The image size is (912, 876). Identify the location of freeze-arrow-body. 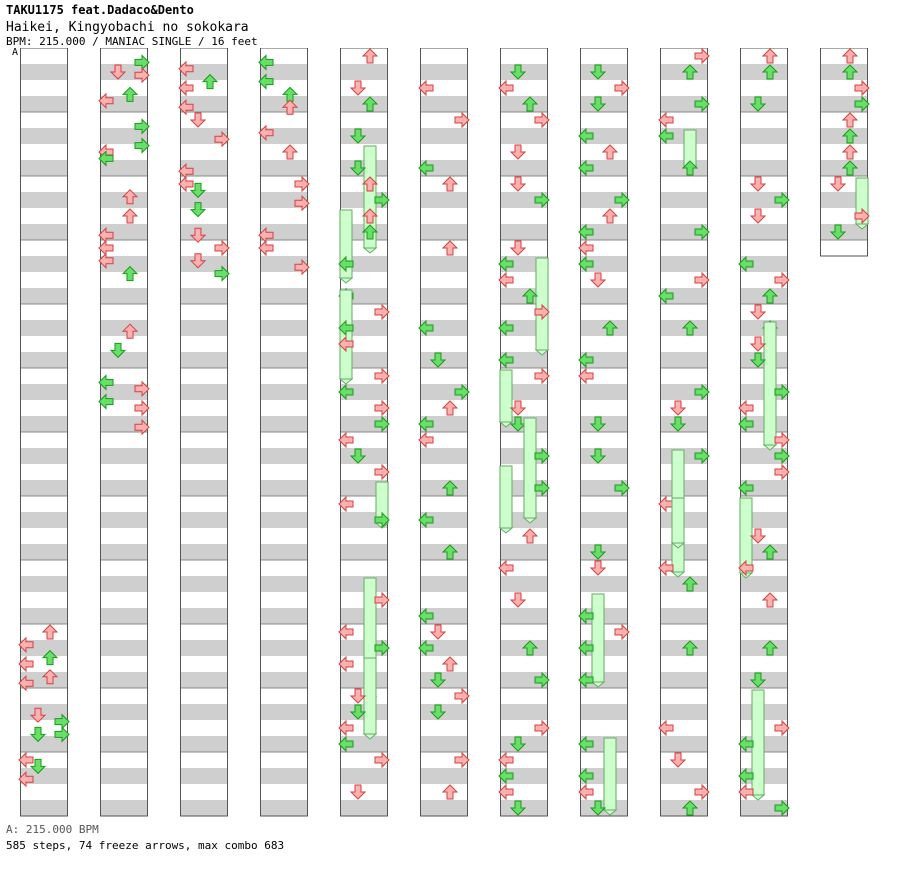
(610, 774).